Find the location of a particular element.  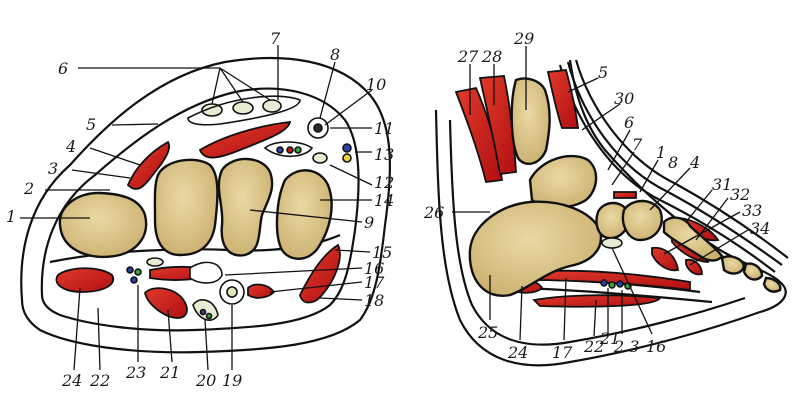

retinaculum is located at coordinates (244, 110).